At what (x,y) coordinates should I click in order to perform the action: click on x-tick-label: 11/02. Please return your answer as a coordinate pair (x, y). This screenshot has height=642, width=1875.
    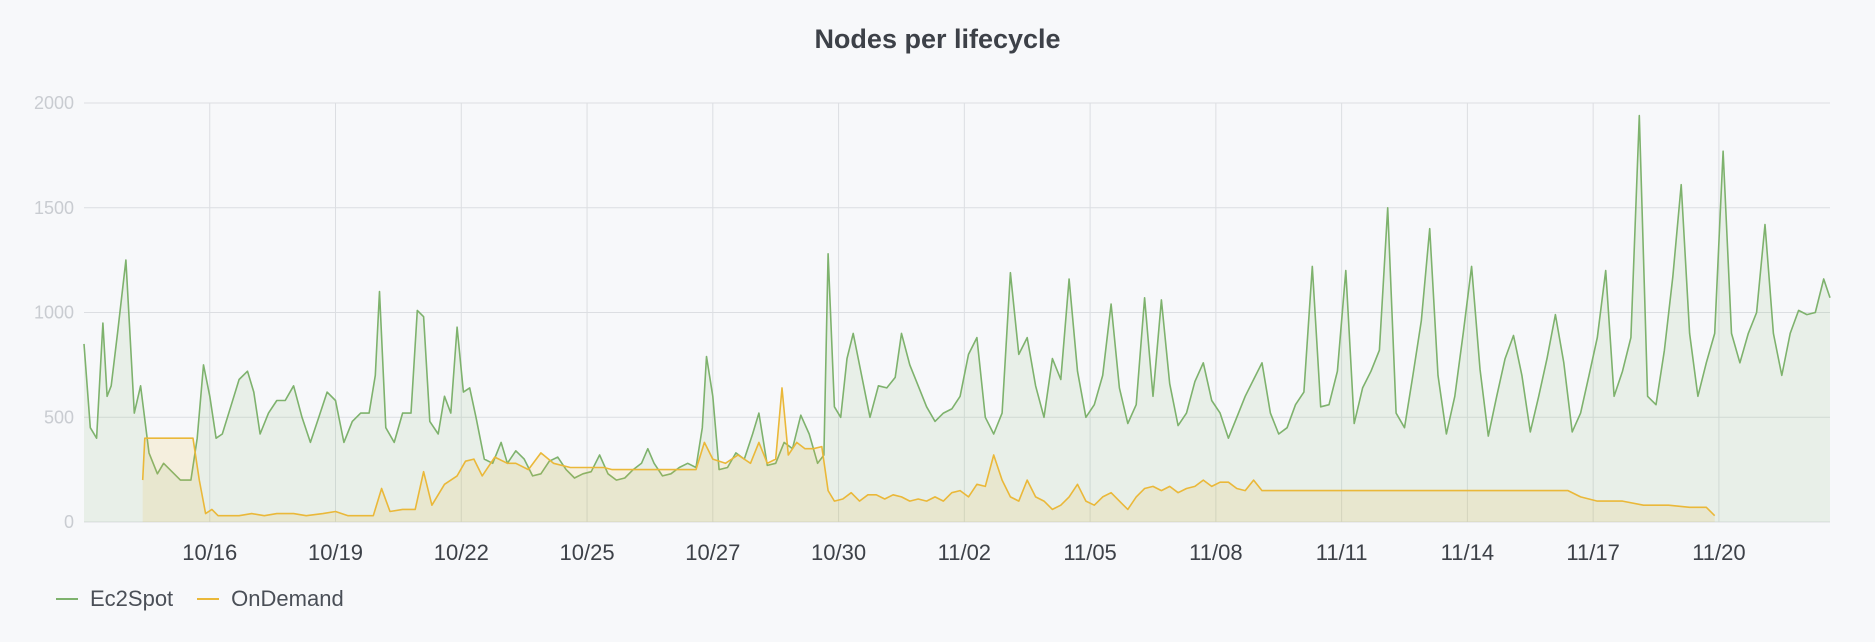
    Looking at the image, I should click on (964, 552).